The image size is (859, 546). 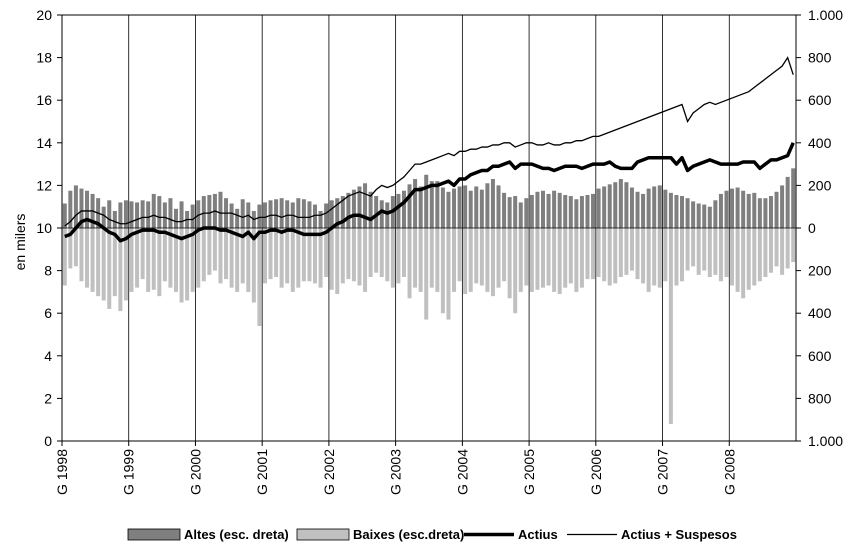 What do you see at coordinates (596, 472) in the screenshot?
I see `x-tick-label: G 2006` at bounding box center [596, 472].